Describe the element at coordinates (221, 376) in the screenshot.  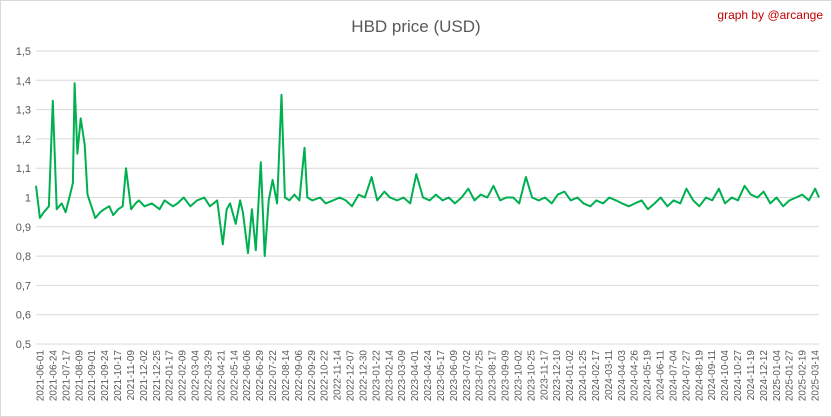
I see `x-tick-label: 2022-04-21` at that location.